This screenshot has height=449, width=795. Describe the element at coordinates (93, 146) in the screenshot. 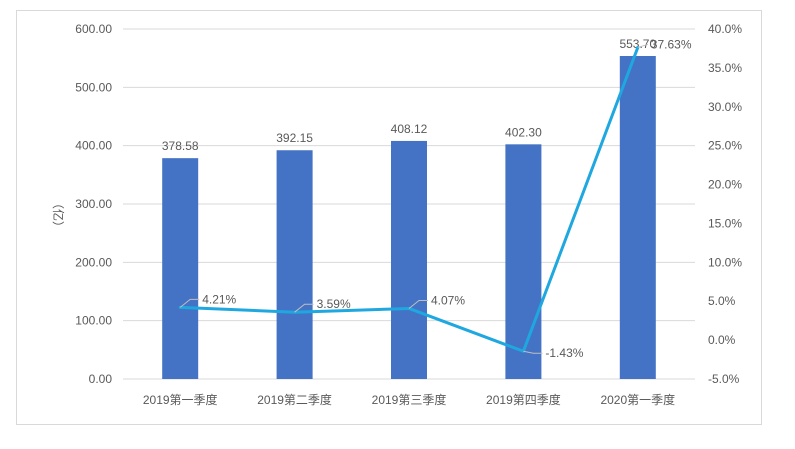

I see `y-tick-label: 400.00` at that location.